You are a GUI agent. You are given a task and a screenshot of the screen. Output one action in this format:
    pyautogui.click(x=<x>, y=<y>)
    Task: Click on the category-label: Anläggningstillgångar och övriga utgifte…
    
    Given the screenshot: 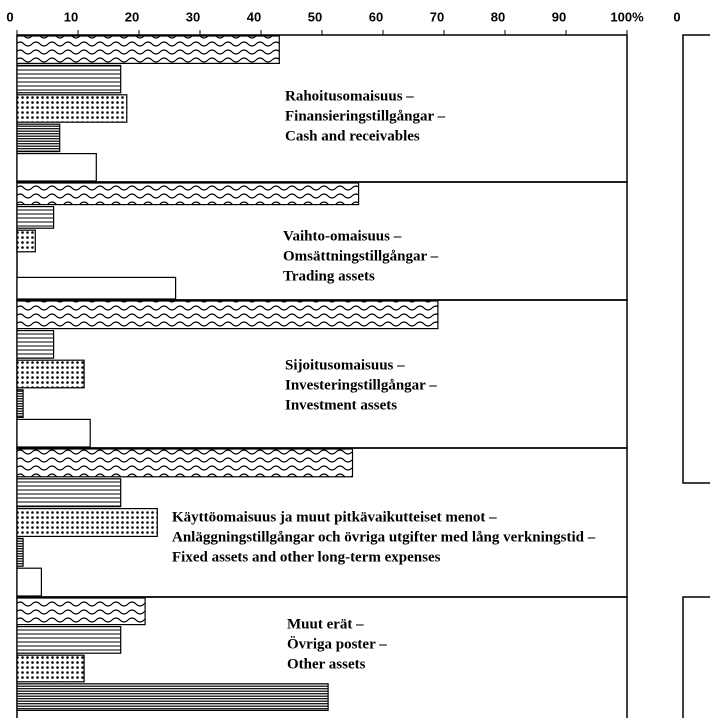 What is the action you would take?
    pyautogui.click(x=384, y=537)
    